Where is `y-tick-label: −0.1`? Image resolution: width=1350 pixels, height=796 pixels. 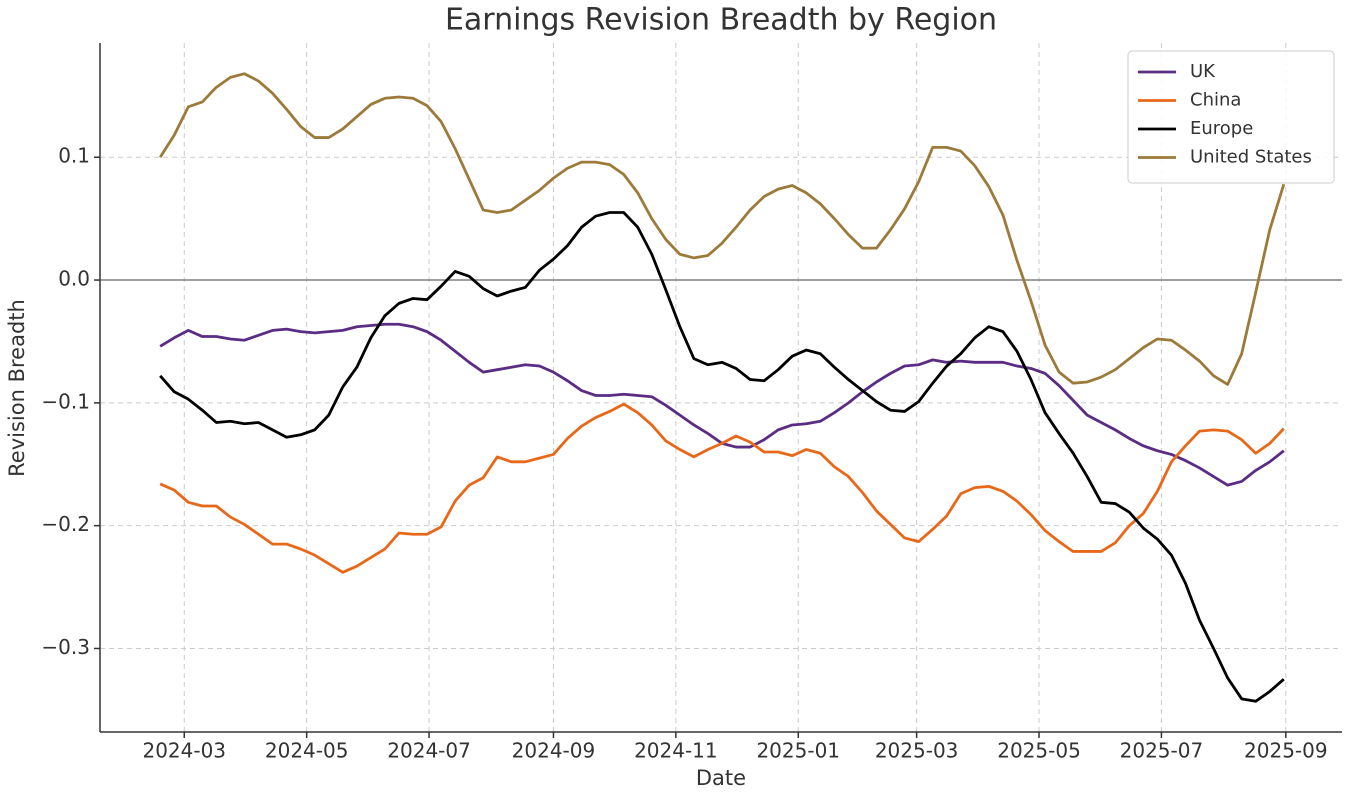
y-tick-label: −0.1 is located at coordinates (65, 401).